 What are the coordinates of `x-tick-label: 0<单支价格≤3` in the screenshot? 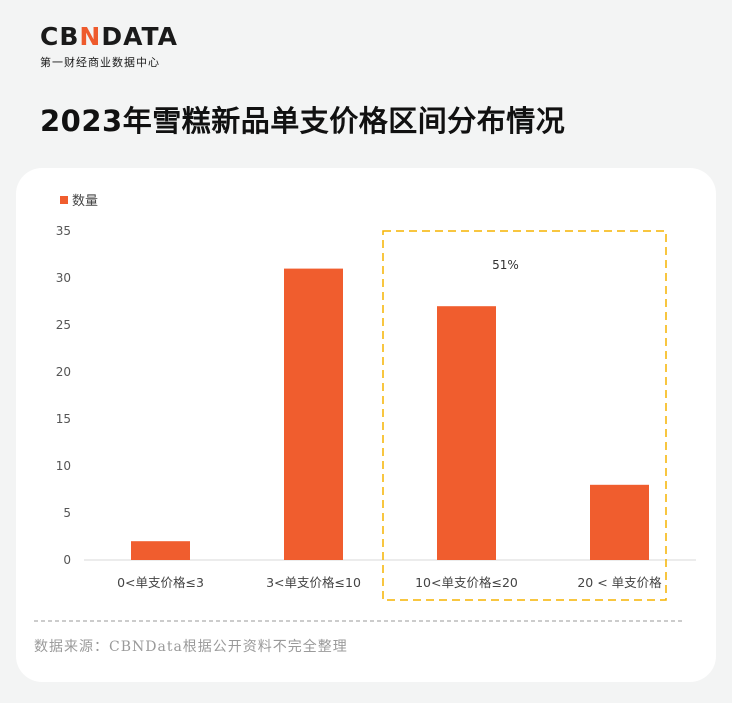 It's located at (160, 582).